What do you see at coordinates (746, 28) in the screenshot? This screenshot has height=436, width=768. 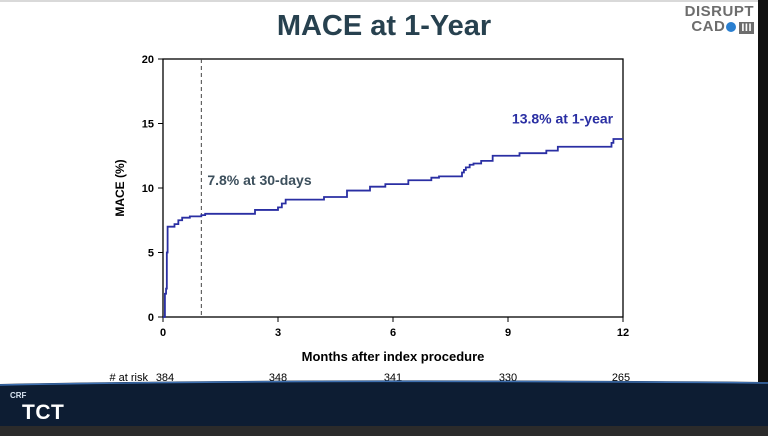 I see `logo-roman-numeral: III` at bounding box center [746, 28].